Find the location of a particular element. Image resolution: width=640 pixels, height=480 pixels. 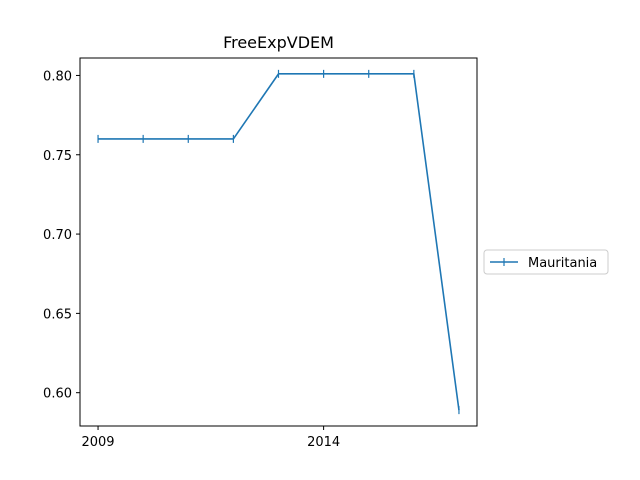

y-tick-label: 0.65 is located at coordinates (57, 314).